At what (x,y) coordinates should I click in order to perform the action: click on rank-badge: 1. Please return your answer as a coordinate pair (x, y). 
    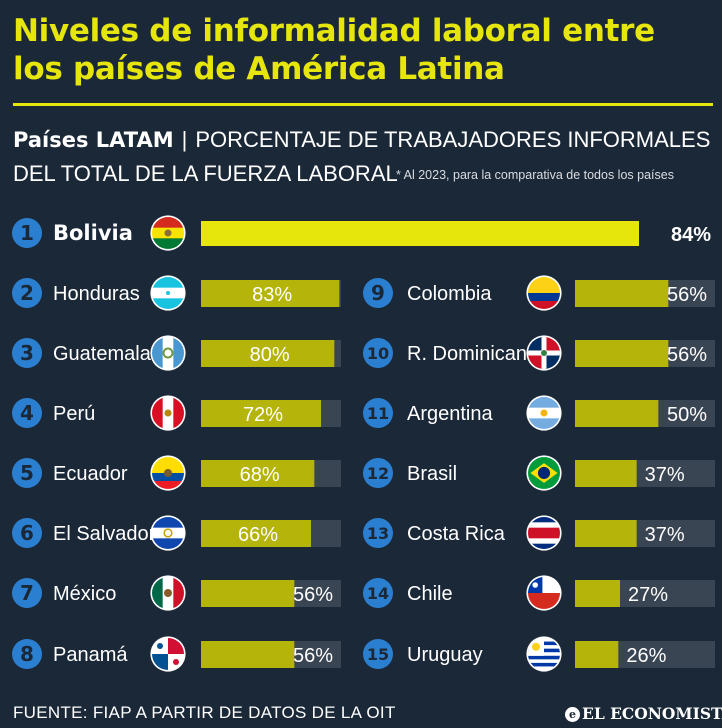
    Looking at the image, I should click on (27, 233).